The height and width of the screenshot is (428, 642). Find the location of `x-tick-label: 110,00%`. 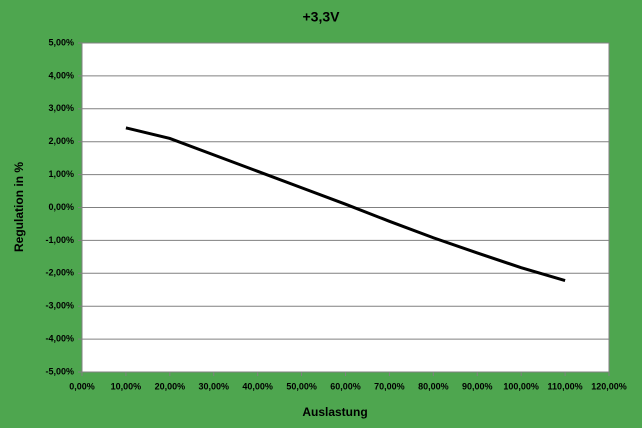

x-tick-label: 110,00% is located at coordinates (565, 386).